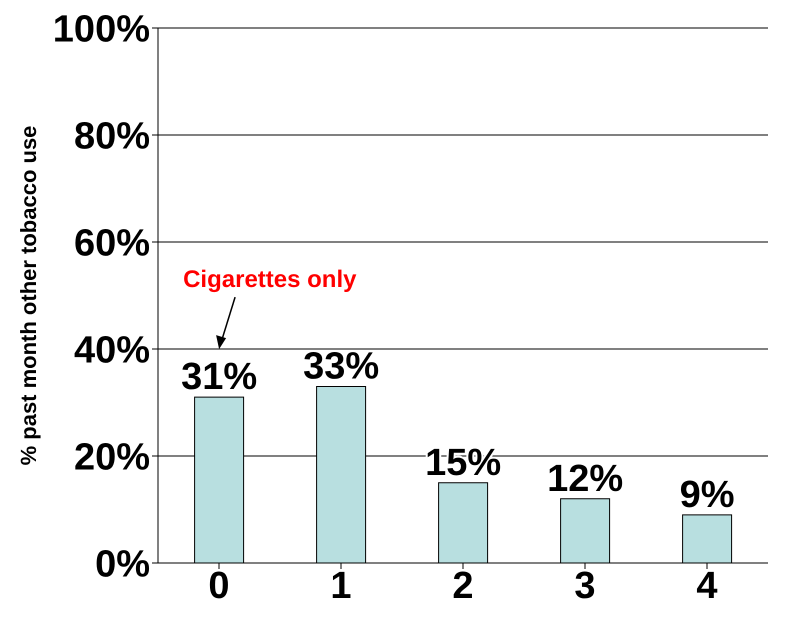  Describe the element at coordinates (219, 585) in the screenshot. I see `x-tick-label: 0` at that location.